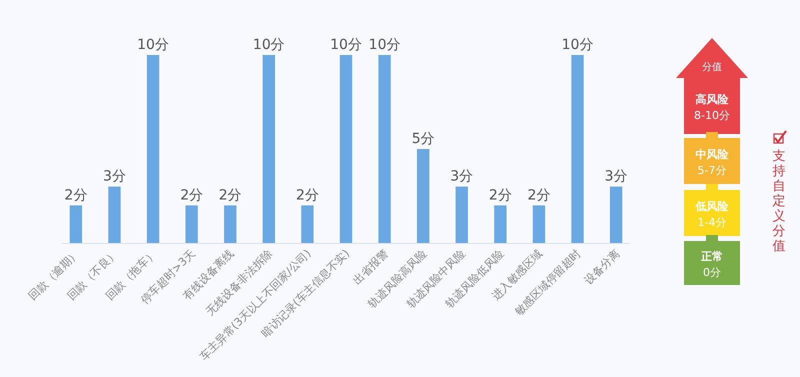  Describe the element at coordinates (712, 272) in the screenshot. I see `text: 0分` at that location.